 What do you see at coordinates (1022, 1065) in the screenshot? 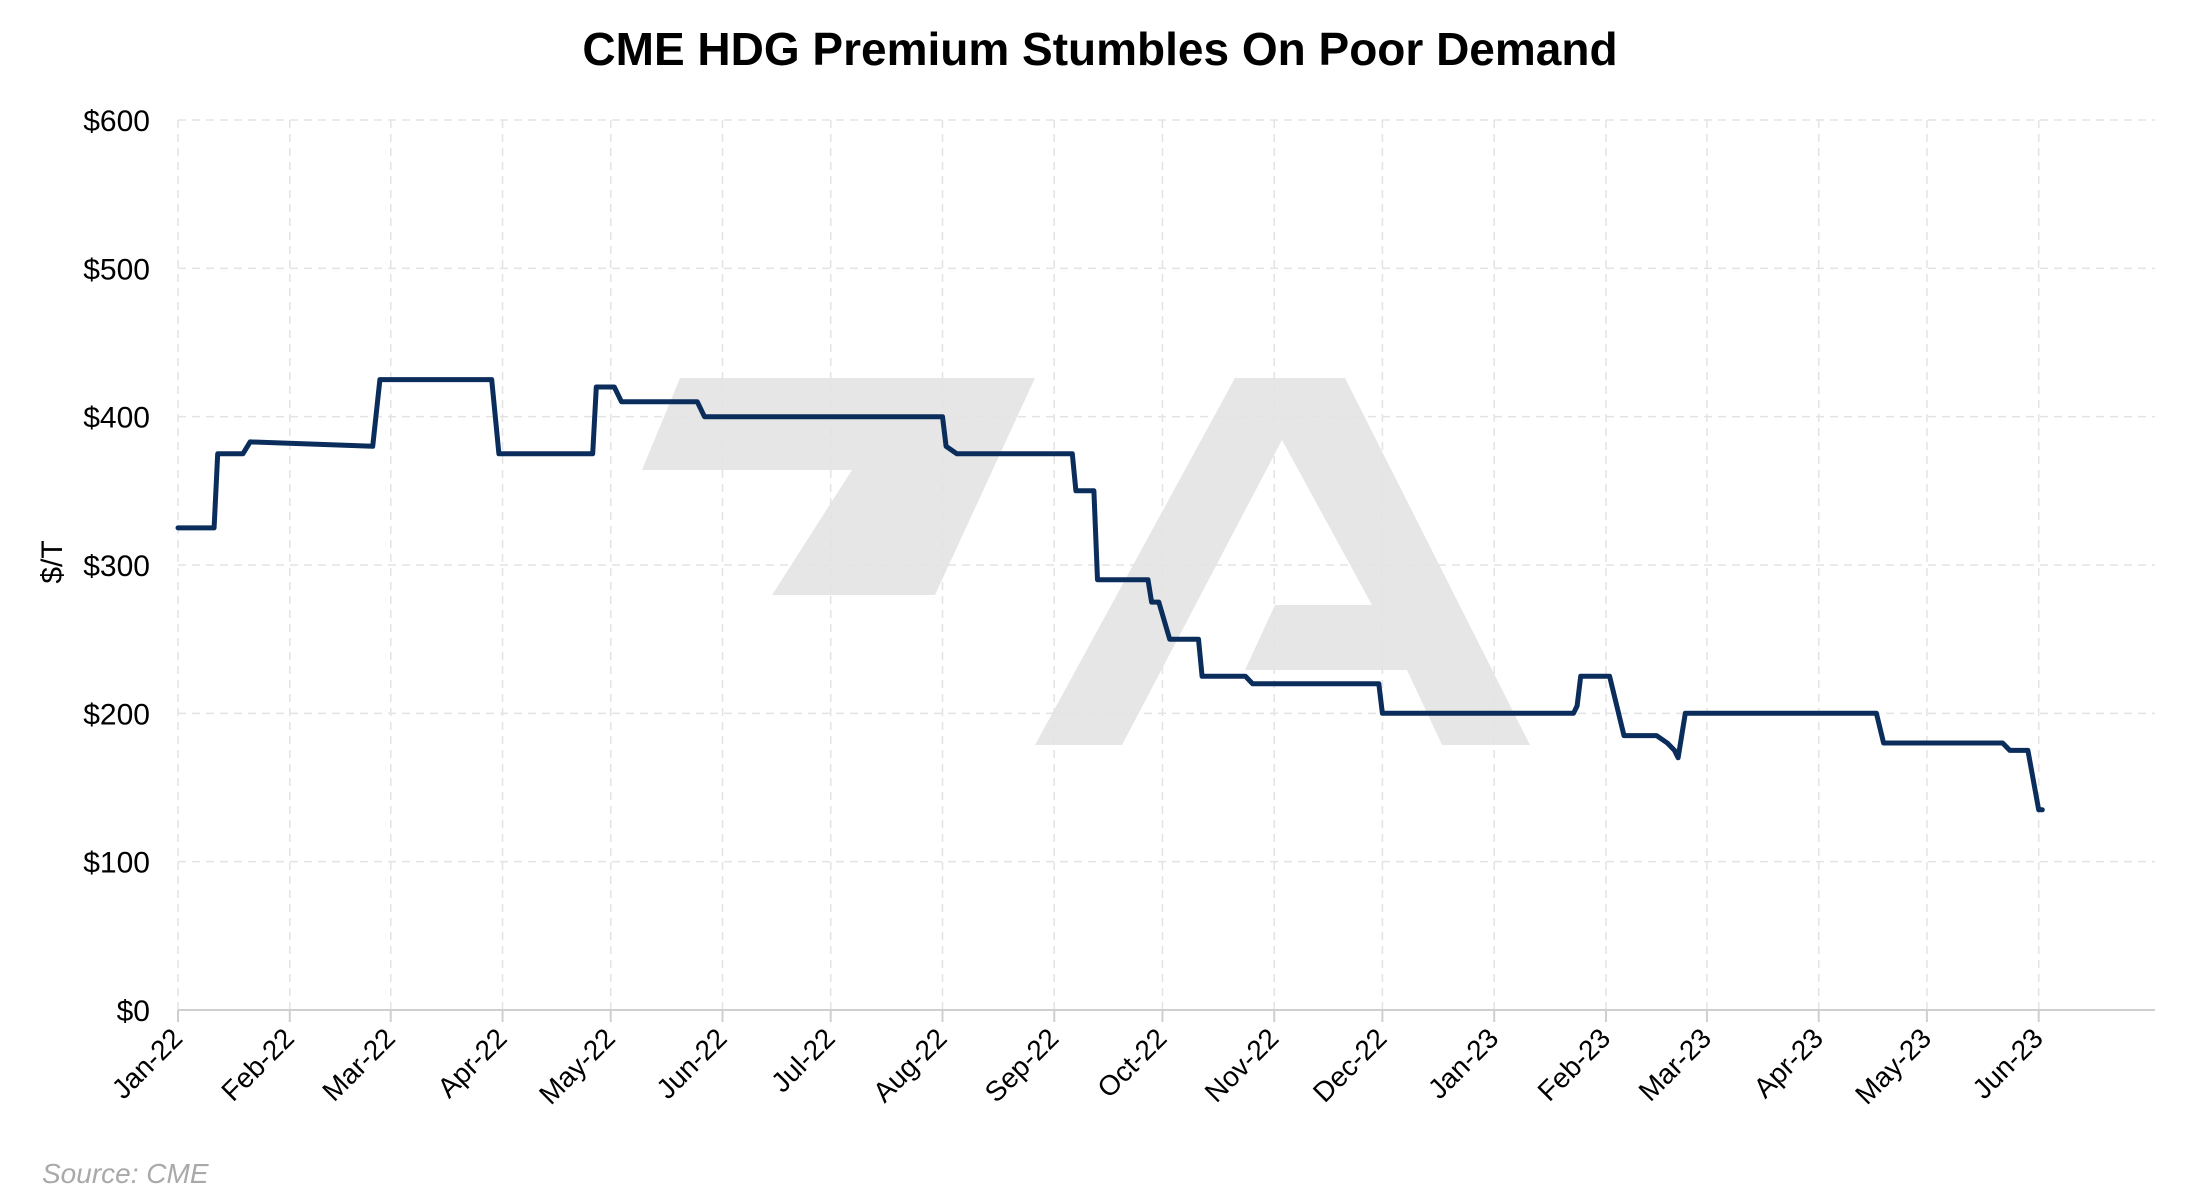
I see `x-tick-label: Sep-22` at bounding box center [1022, 1065].